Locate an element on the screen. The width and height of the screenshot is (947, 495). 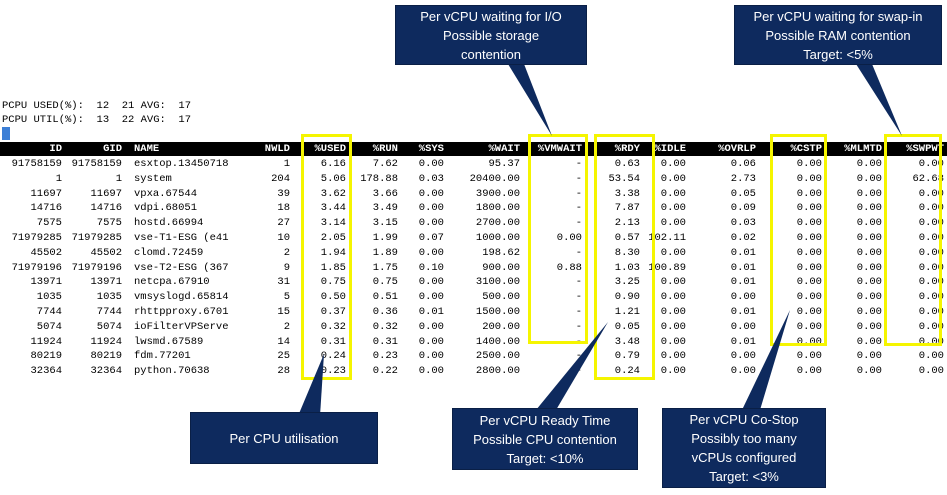
cell-ovrlp: 0.00 is located at coordinates (743, 356).